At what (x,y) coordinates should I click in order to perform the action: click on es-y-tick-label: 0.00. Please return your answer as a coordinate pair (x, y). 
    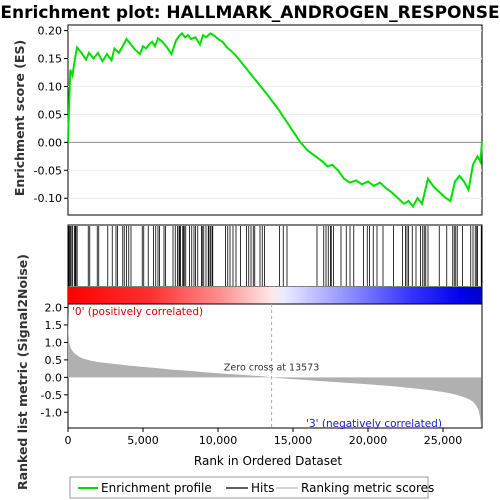
    Looking at the image, I should click on (50, 142).